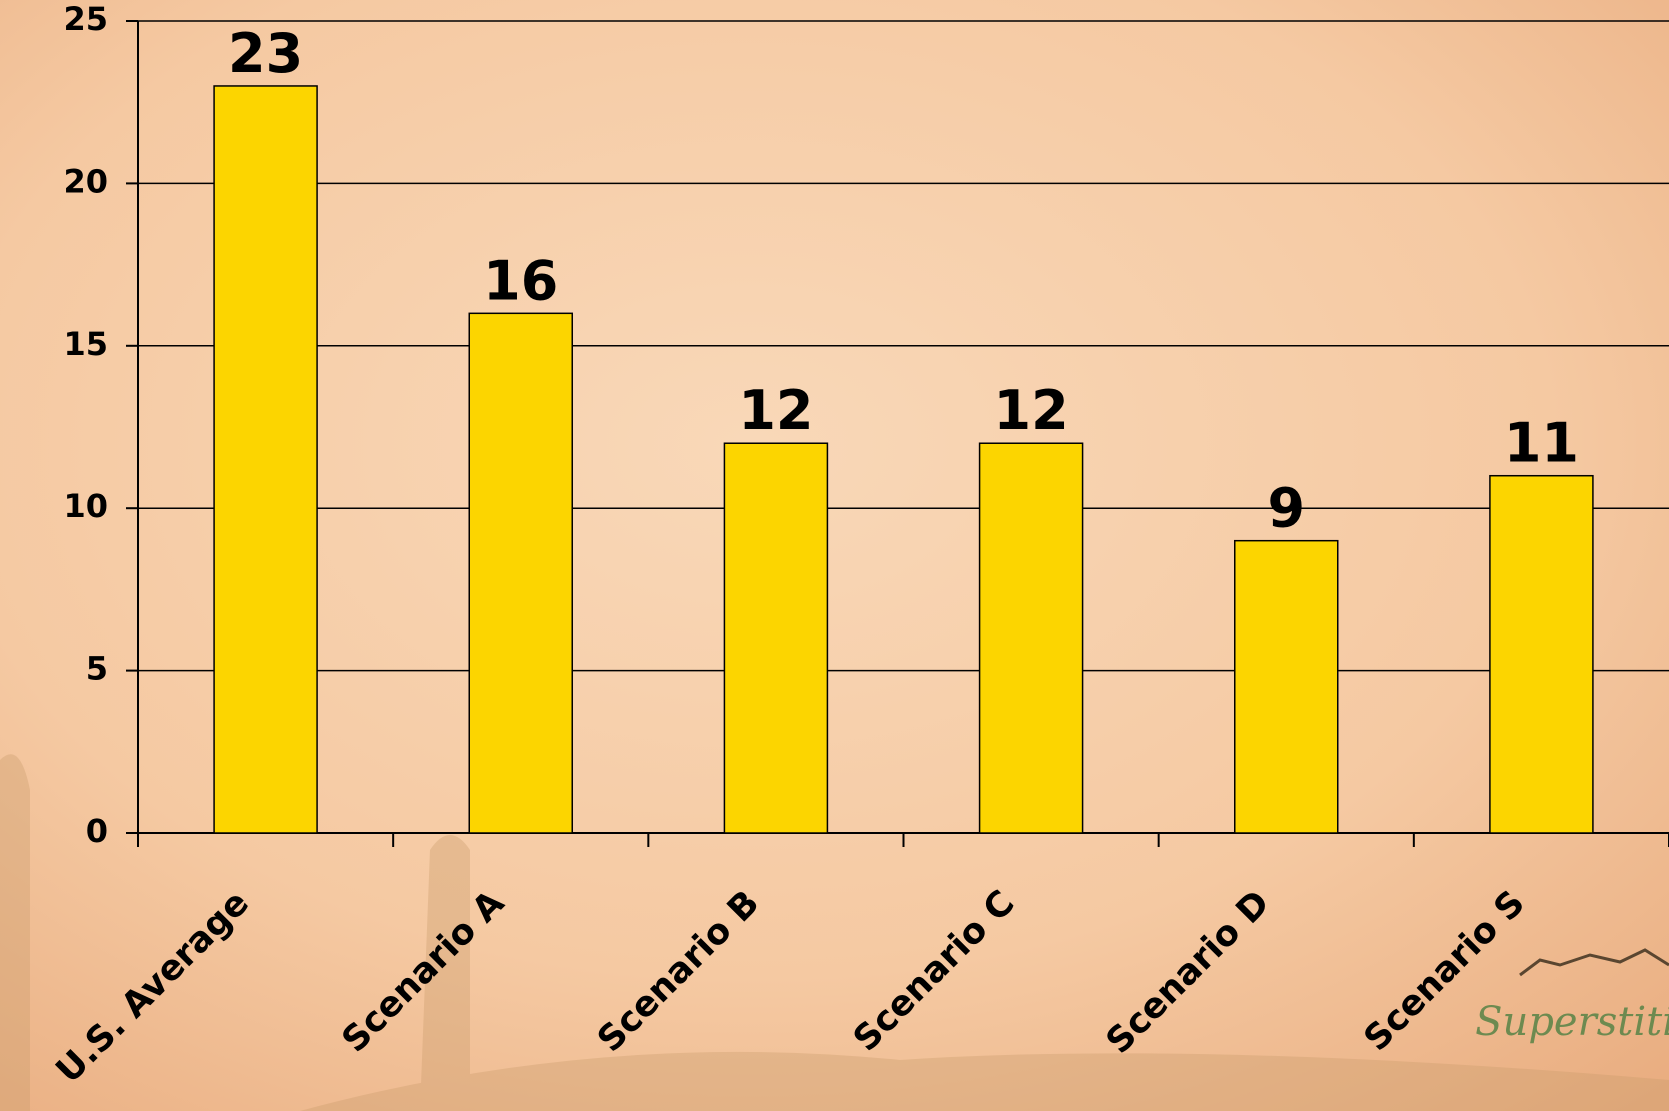  What do you see at coordinates (1541, 443) in the screenshot?
I see `value-label: 11` at bounding box center [1541, 443].